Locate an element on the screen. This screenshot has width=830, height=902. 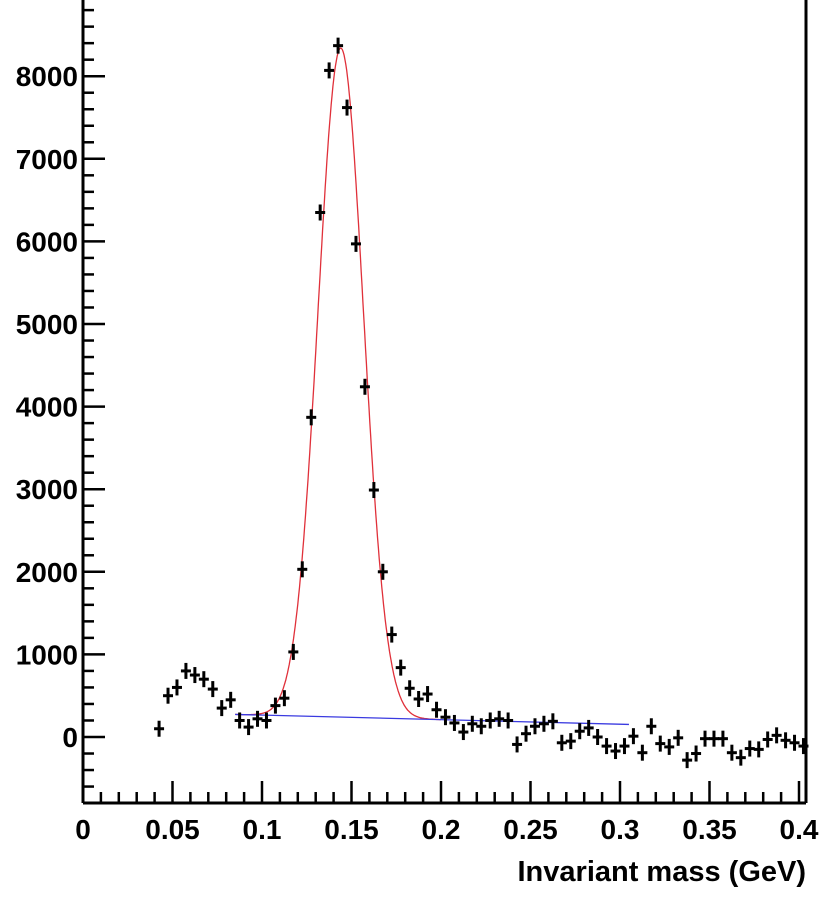
y-tick-label: 6000 is located at coordinates (47, 241).